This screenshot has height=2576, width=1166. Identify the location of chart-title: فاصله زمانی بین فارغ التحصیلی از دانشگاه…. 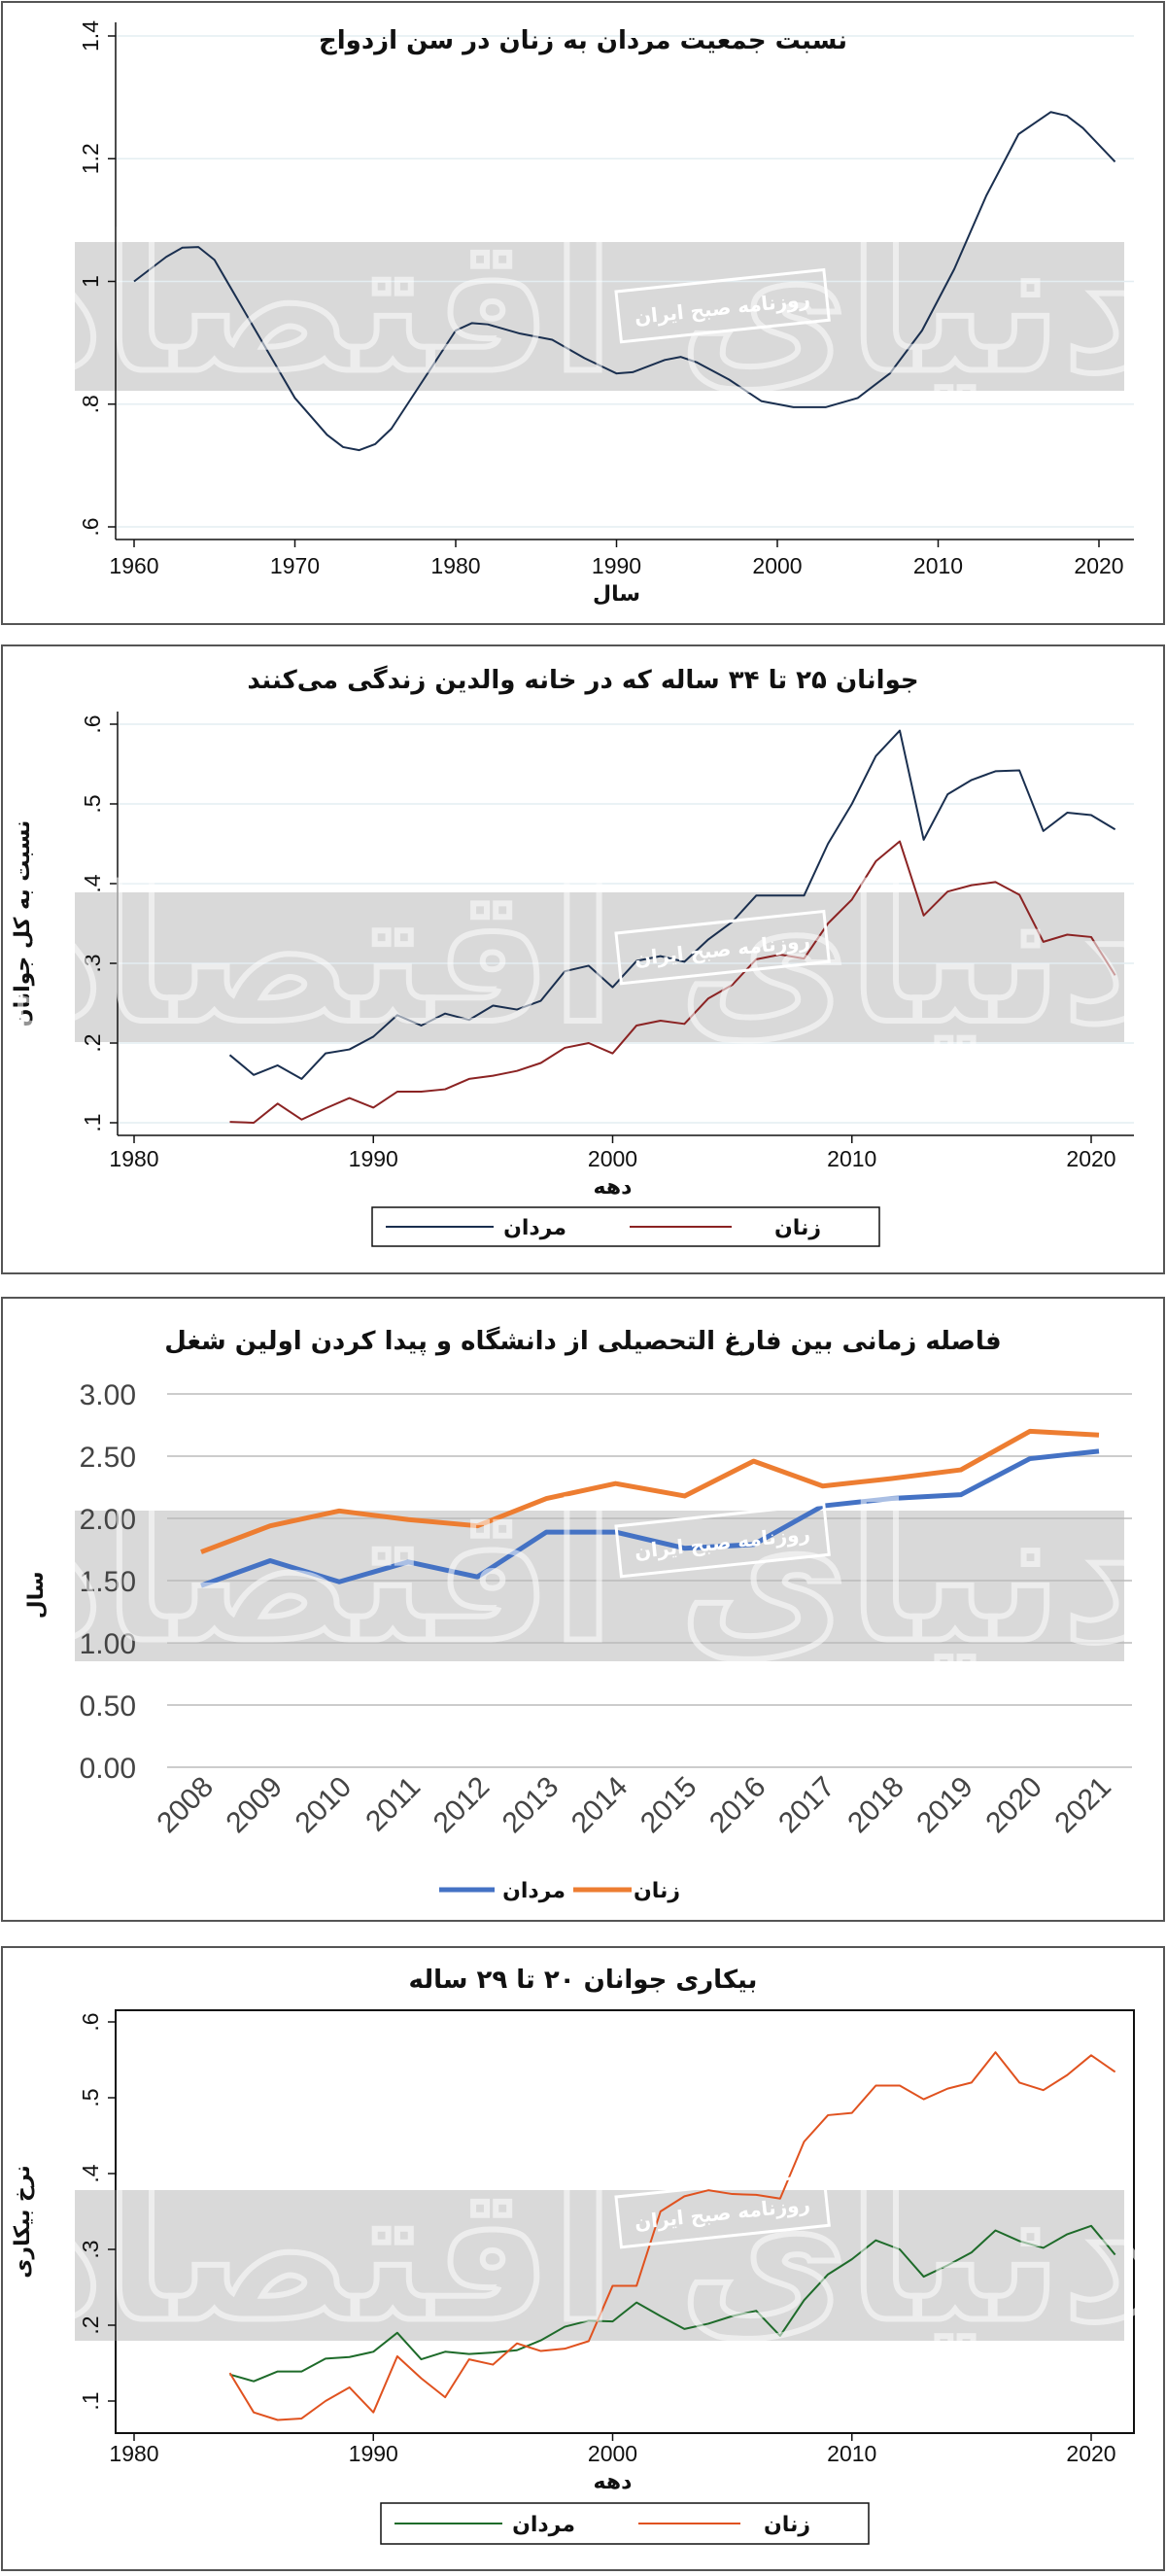
(582, 1341).